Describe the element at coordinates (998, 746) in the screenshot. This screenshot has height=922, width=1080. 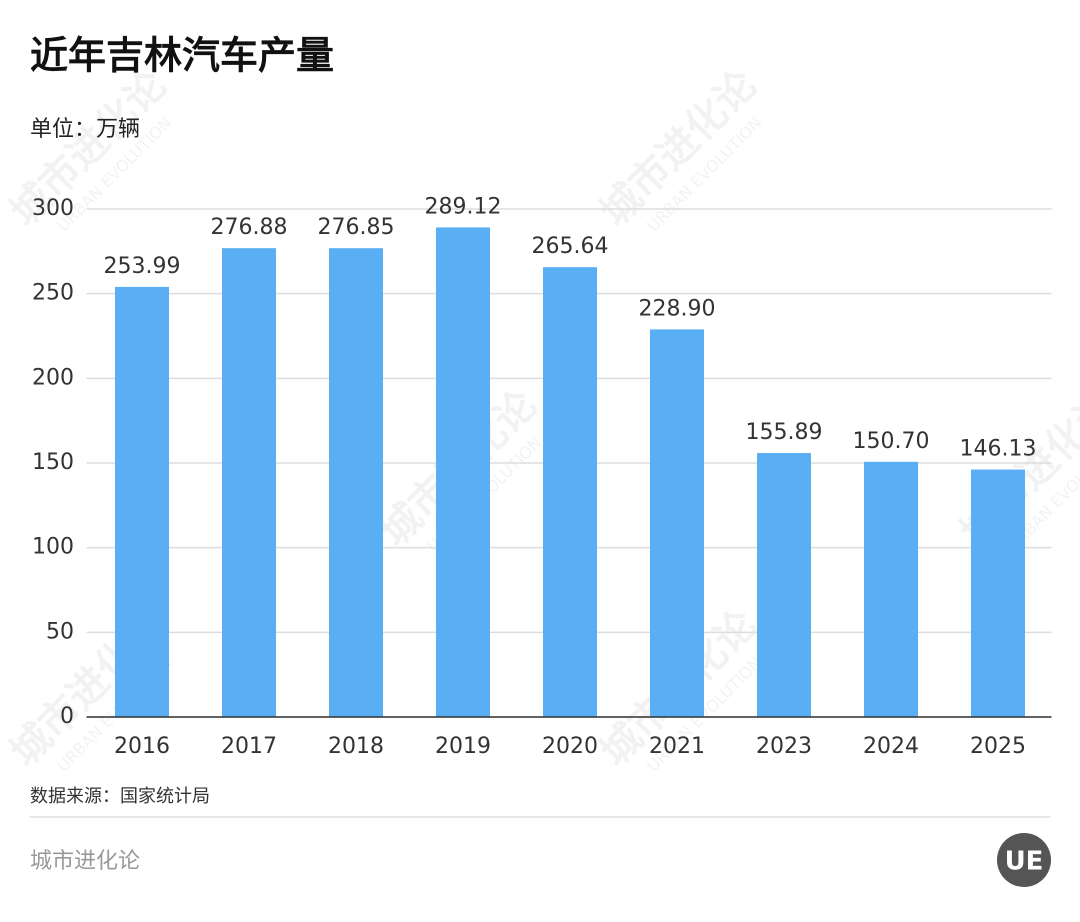
I see `x-tick-label: 2025` at that location.